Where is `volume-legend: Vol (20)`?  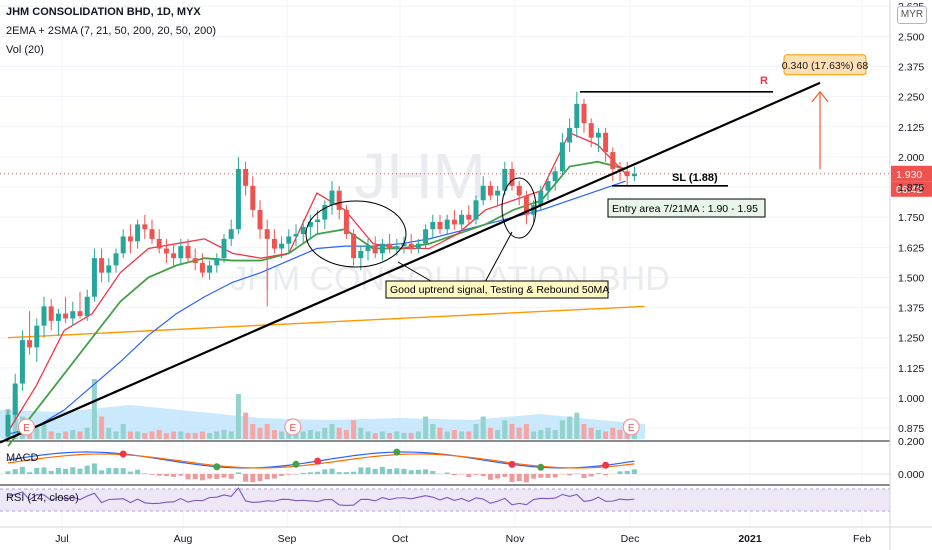 volume-legend: Vol (20) is located at coordinates (25, 50).